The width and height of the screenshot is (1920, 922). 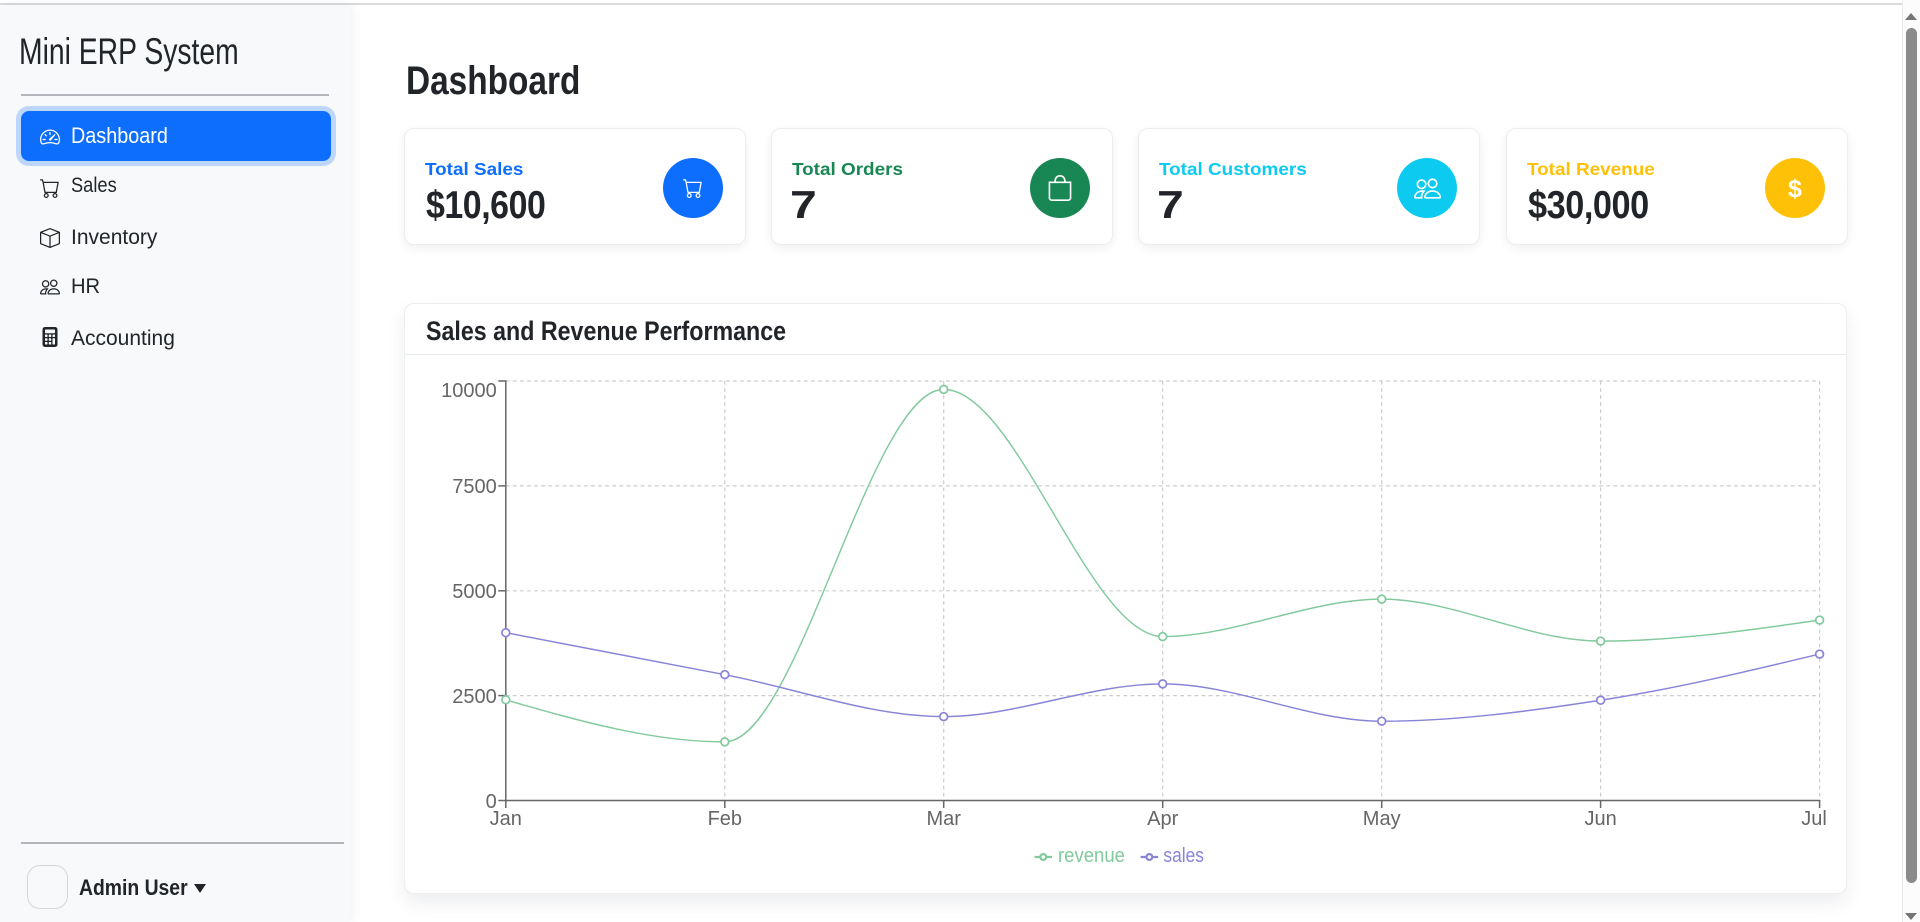 What do you see at coordinates (474, 697) in the screenshot?
I see `svg-text: 2500` at bounding box center [474, 697].